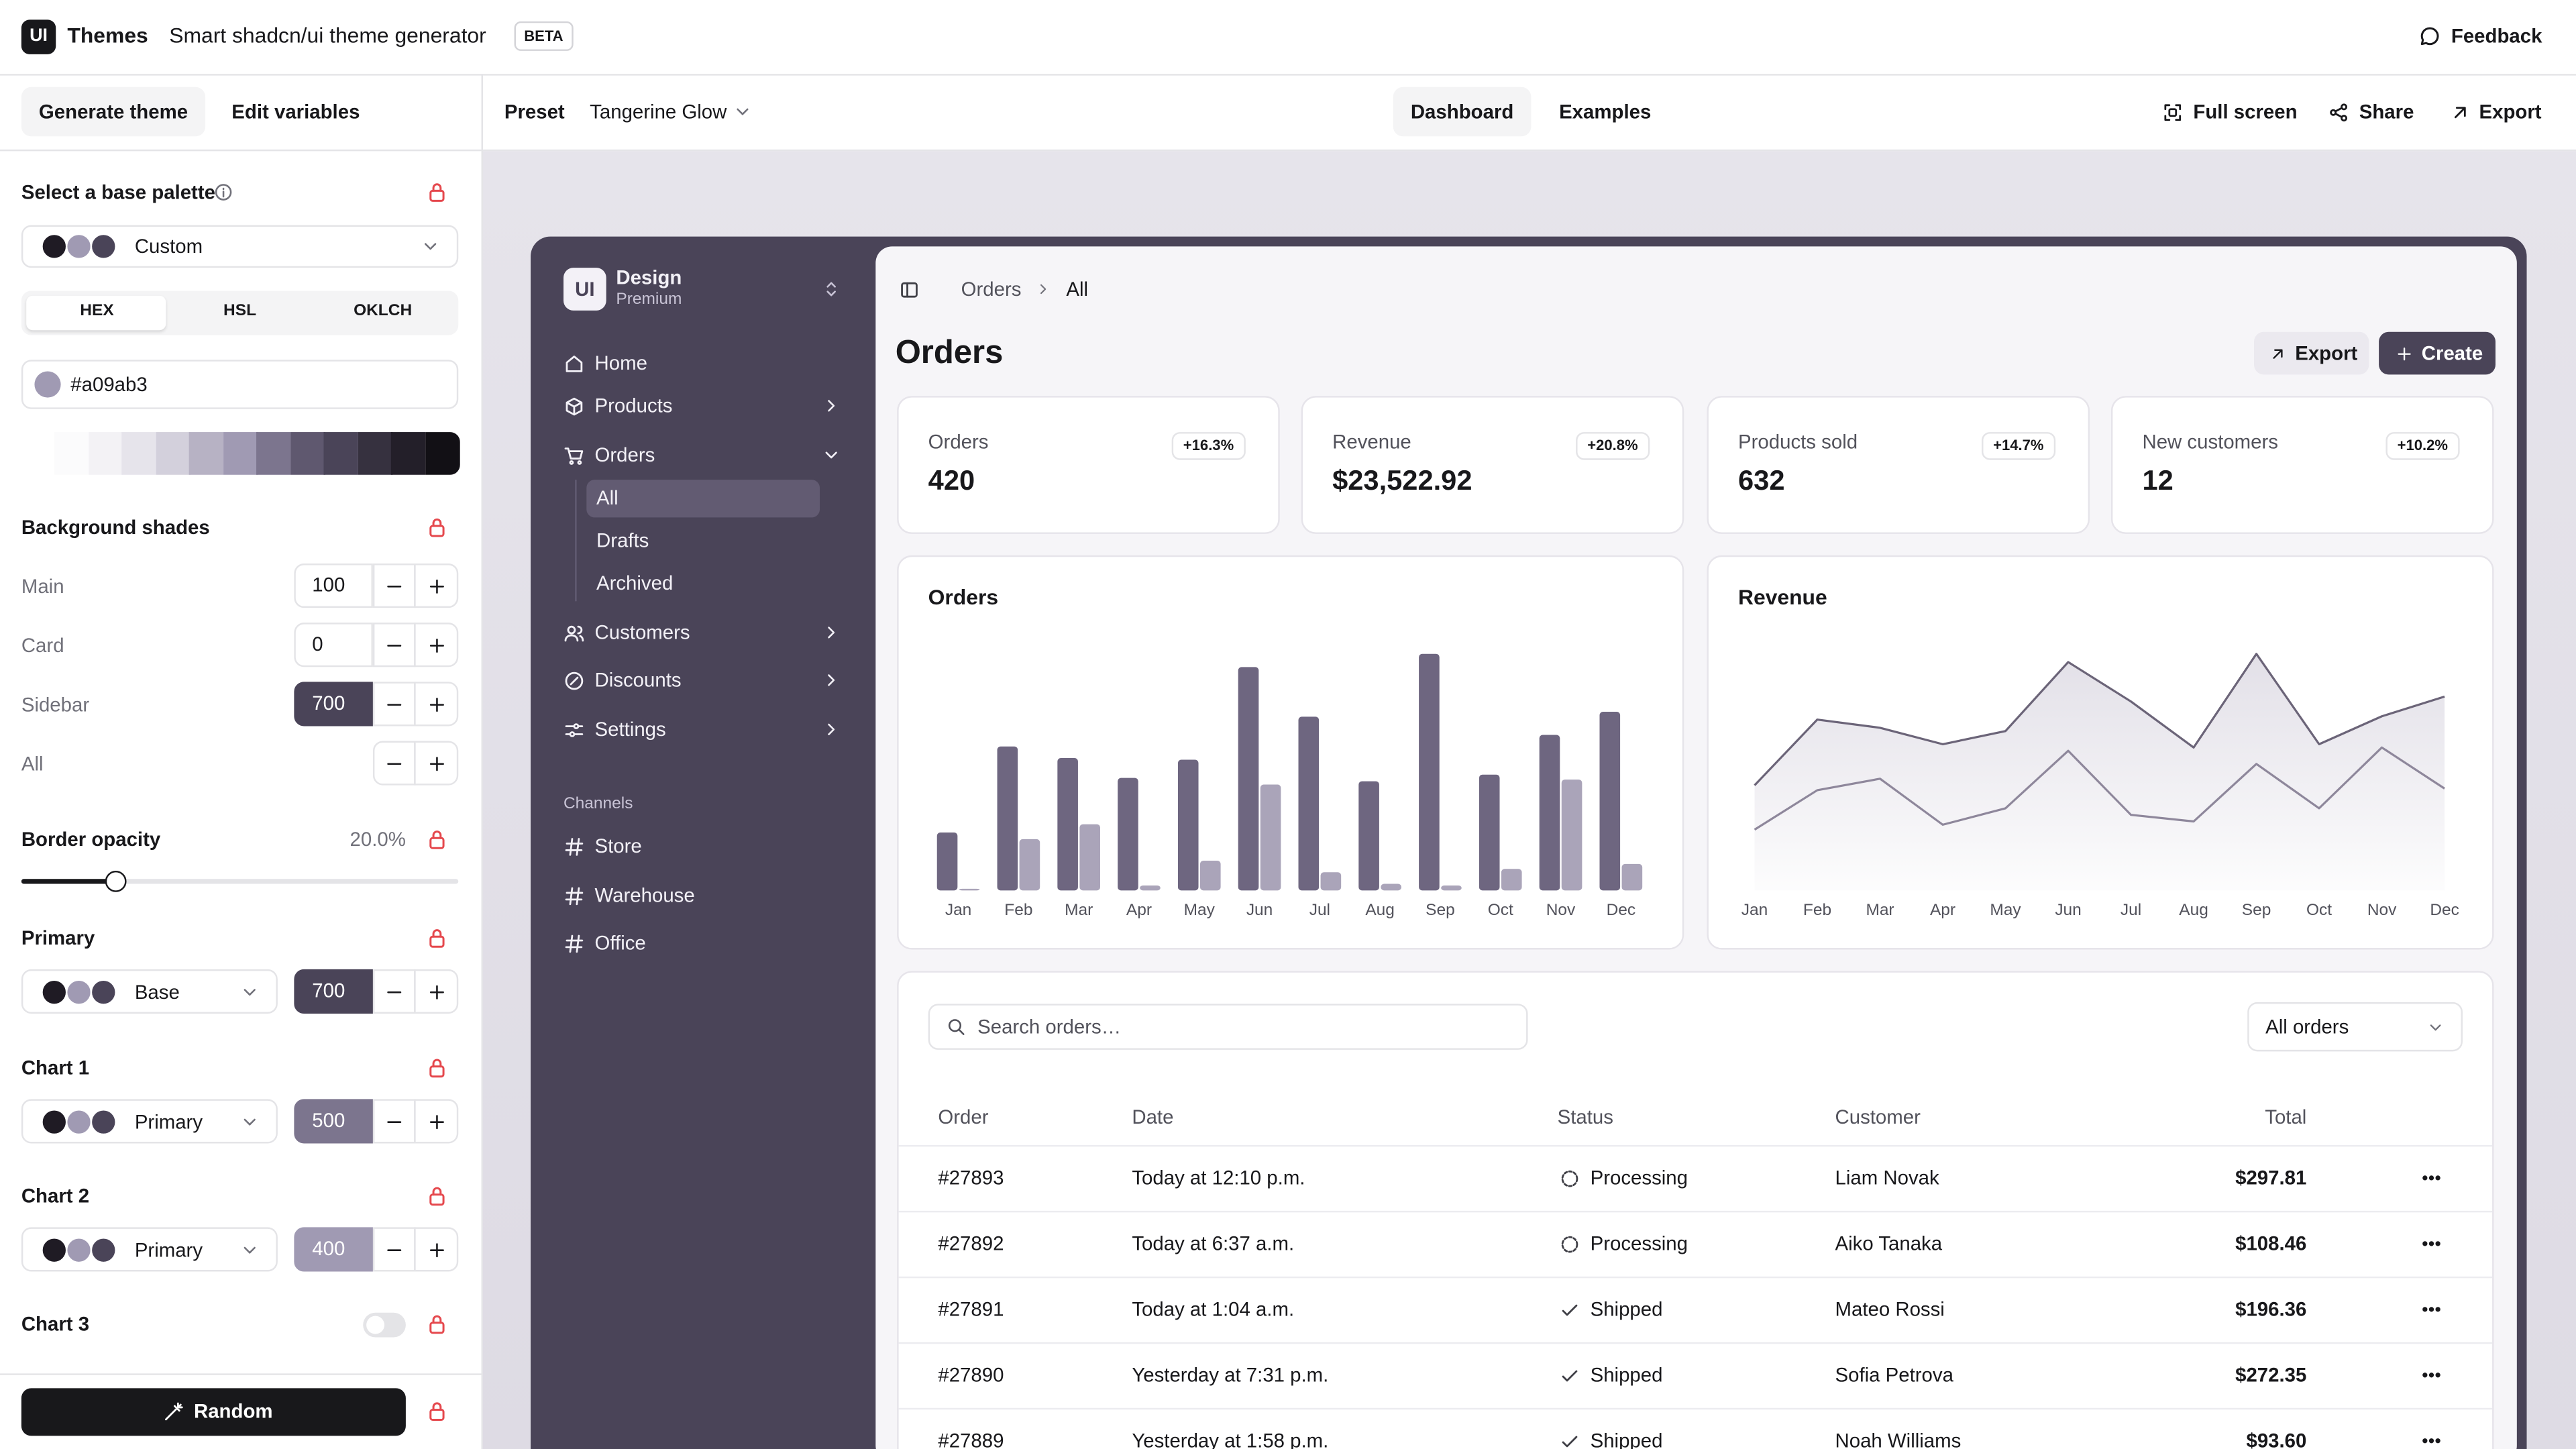  I want to click on icon-search, so click(956, 1027).